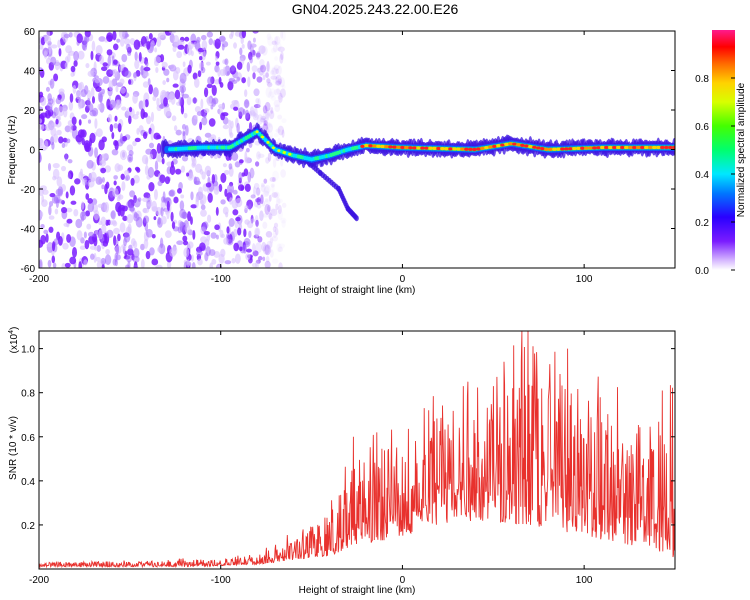 The width and height of the screenshot is (750, 600). What do you see at coordinates (39, 580) in the screenshot?
I see `snr-x-tick-label: -200` at bounding box center [39, 580].